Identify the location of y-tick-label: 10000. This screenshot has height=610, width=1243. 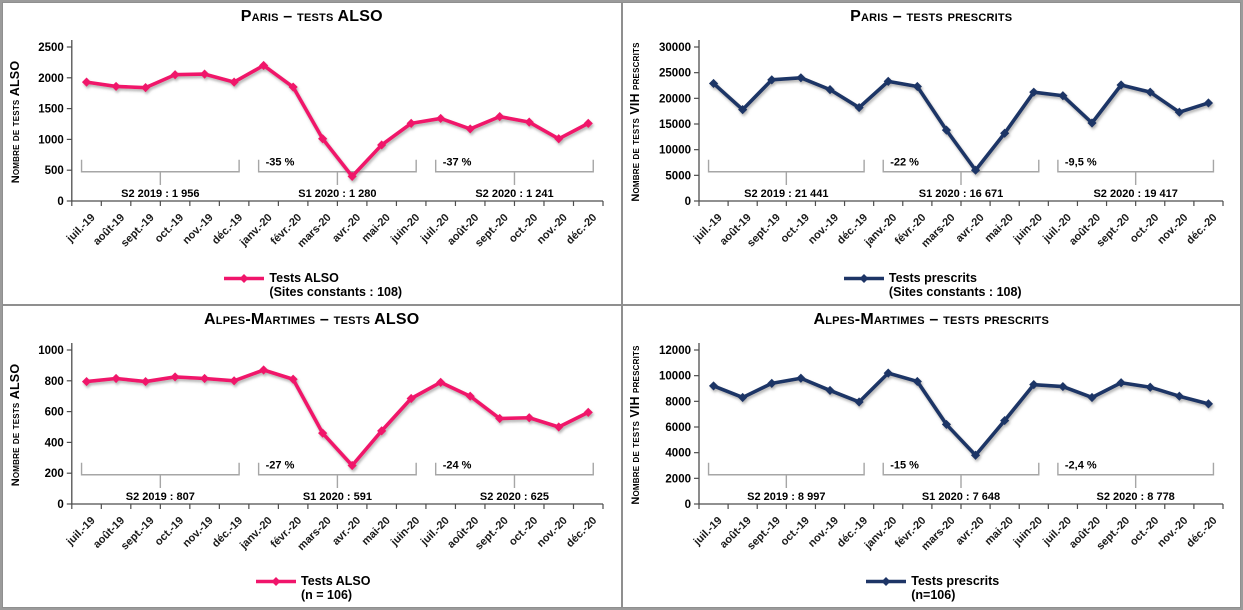
(675, 377).